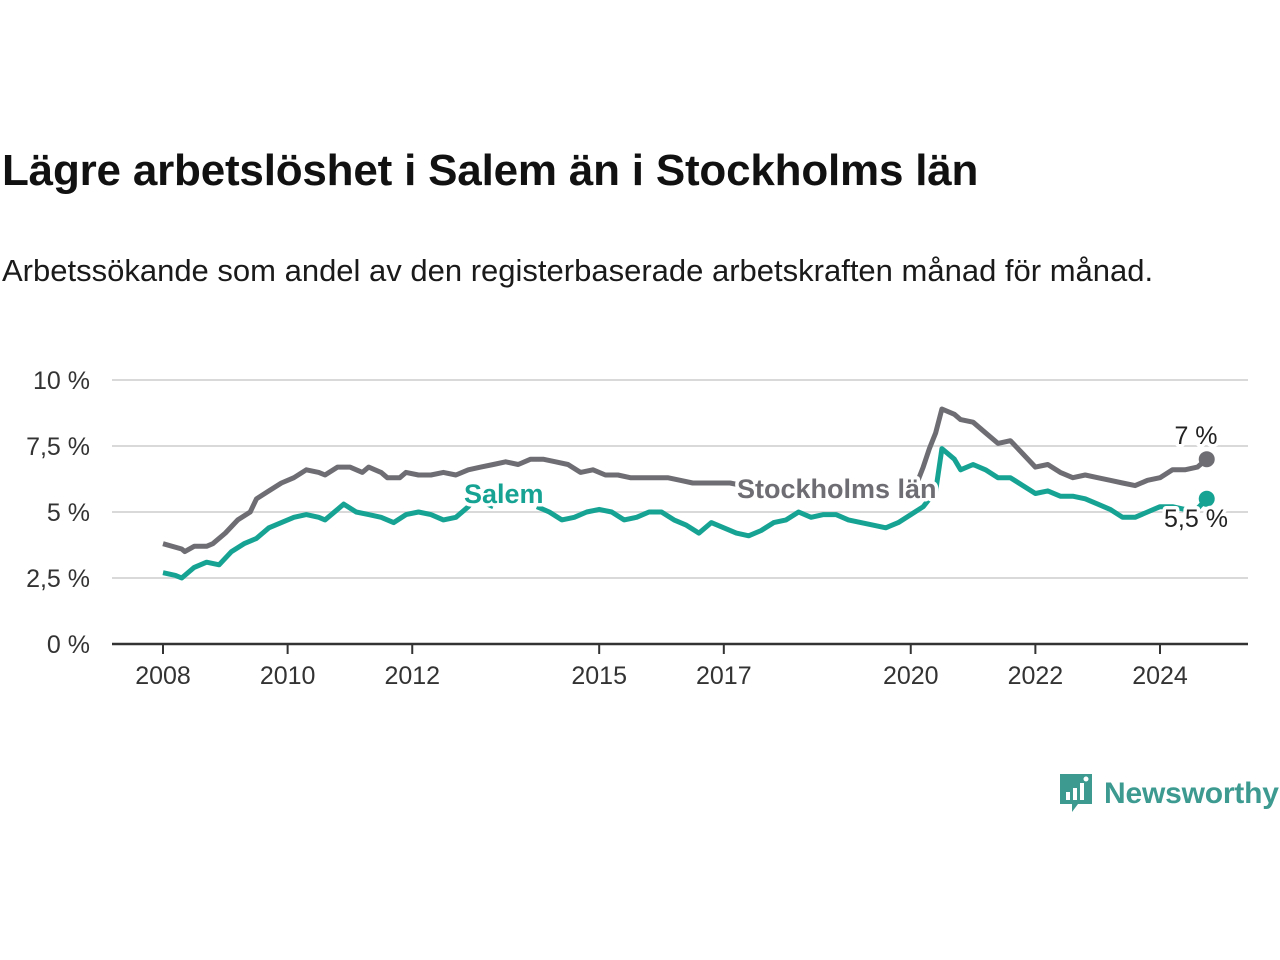 This screenshot has width=1280, height=960. I want to click on x-tick-label: 2017, so click(724, 676).